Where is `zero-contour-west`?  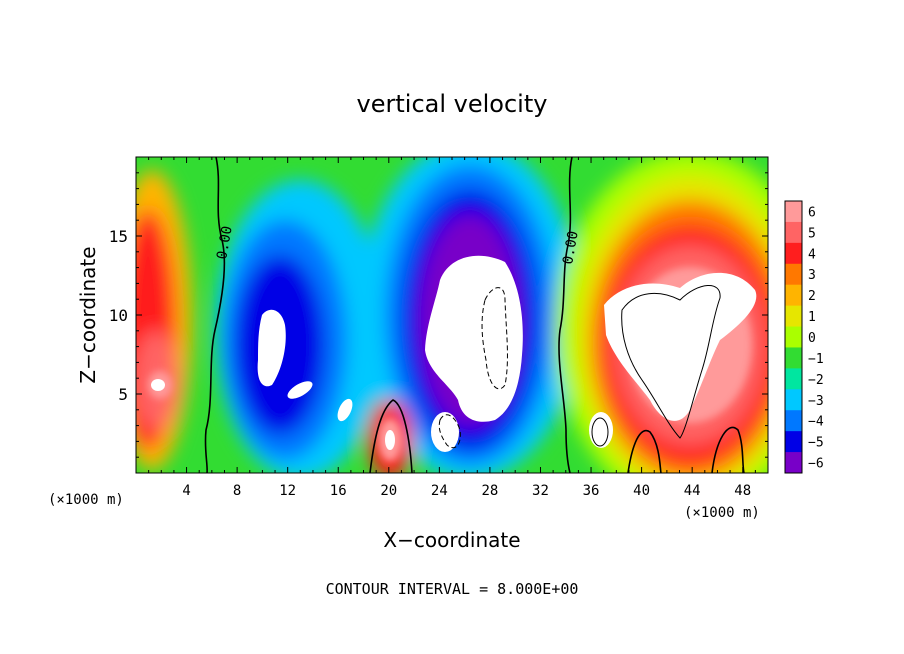 zero-contour-west is located at coordinates (215, 315).